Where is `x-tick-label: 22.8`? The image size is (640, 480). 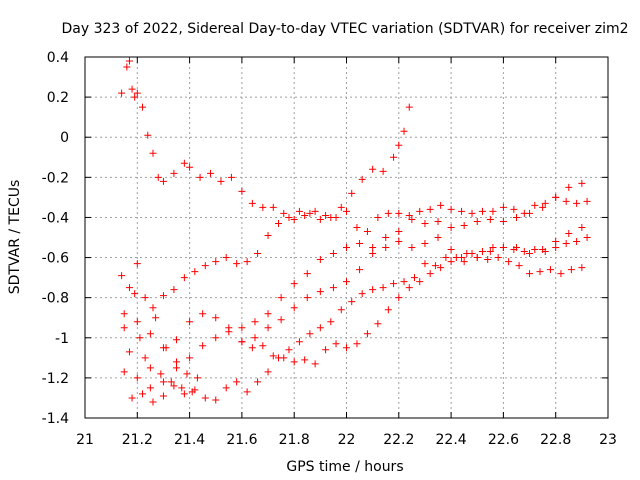
x-tick-label: 22.8 is located at coordinates (555, 440).